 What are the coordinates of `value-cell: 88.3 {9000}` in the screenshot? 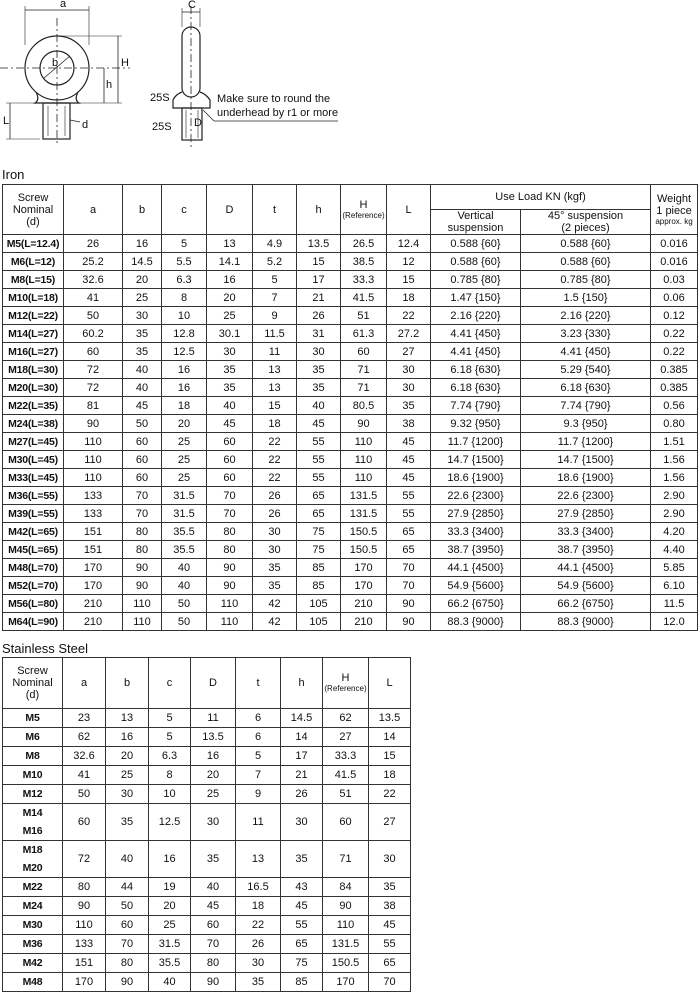 It's located at (475, 621).